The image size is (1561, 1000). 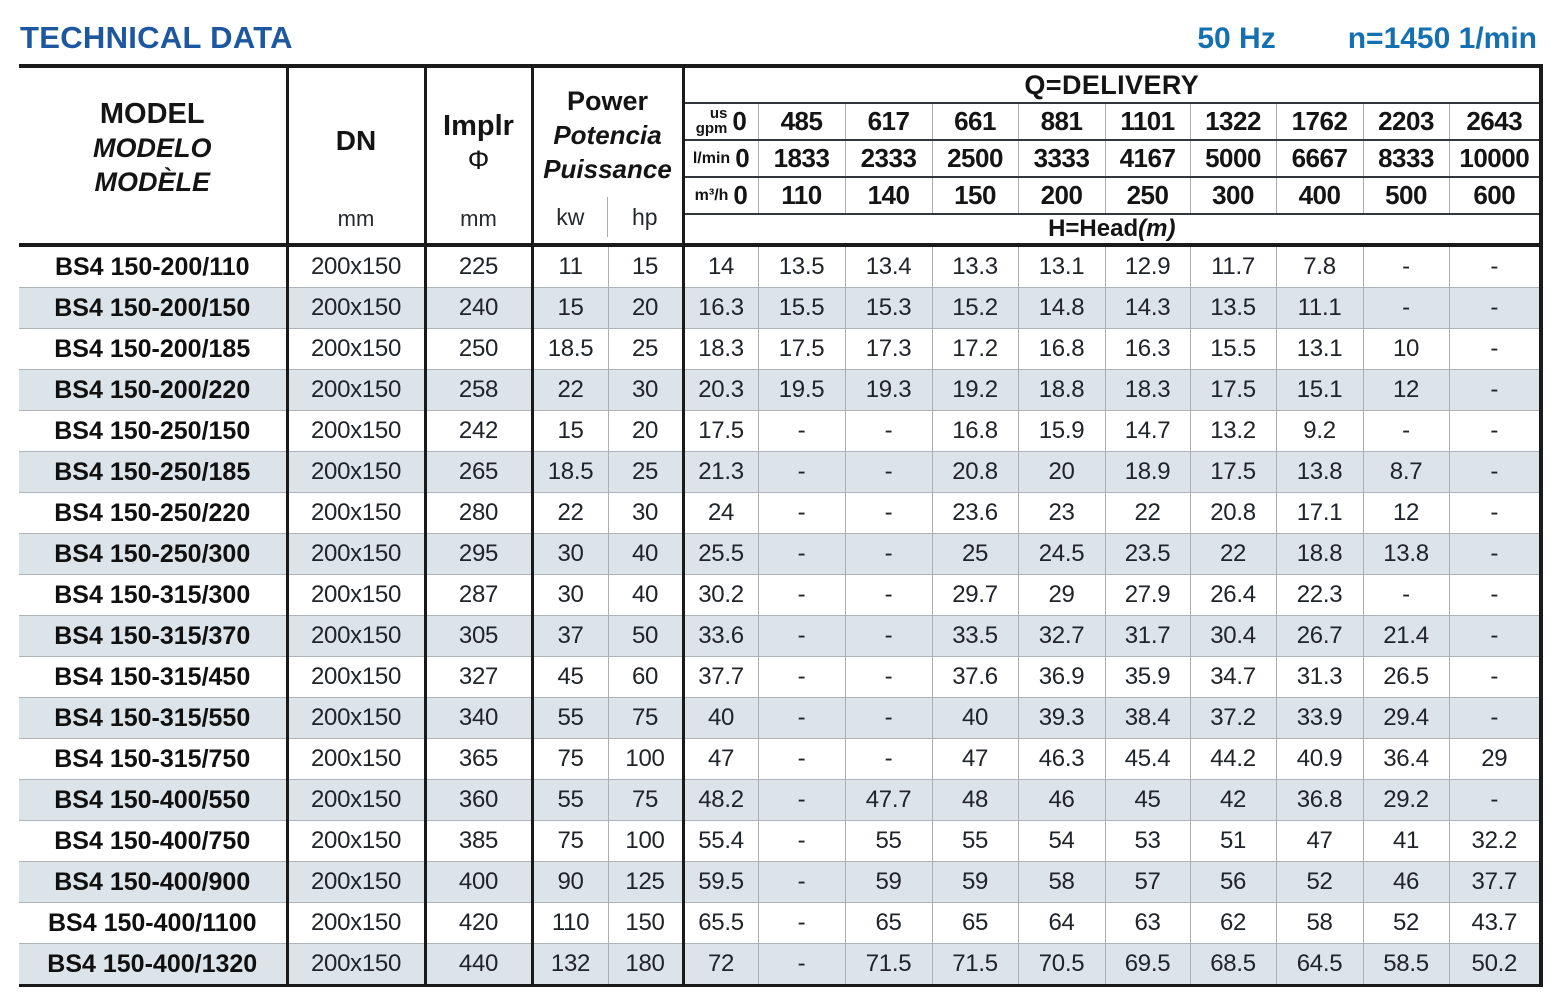 What do you see at coordinates (975, 636) in the screenshot?
I see `head-value: 33.5` at bounding box center [975, 636].